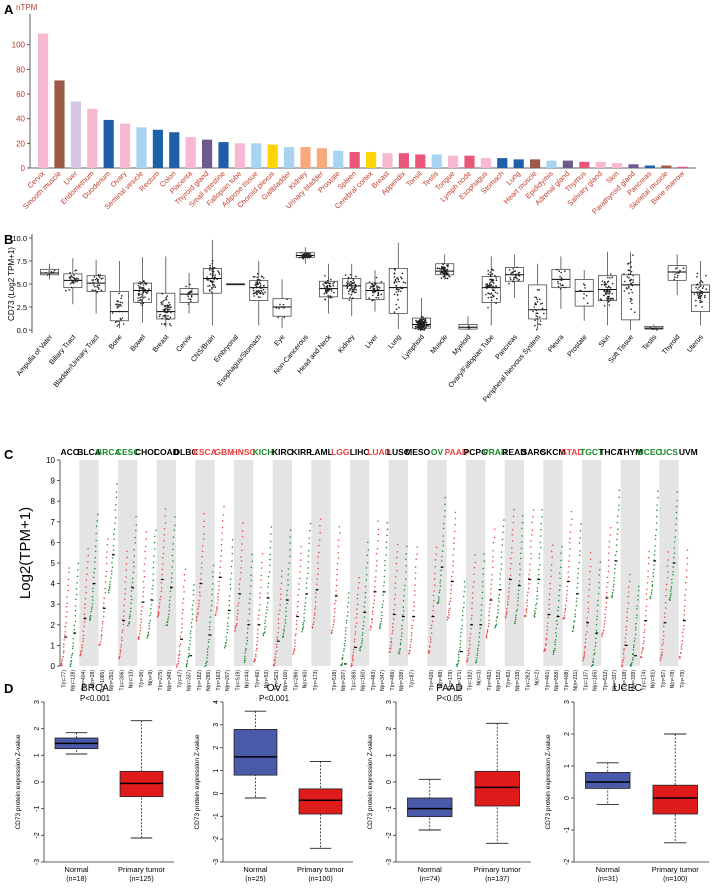 The image size is (719, 896). What do you see at coordinates (644, 680) in the screenshot?
I see `c-group-label: T(n=174)` at bounding box center [644, 680].